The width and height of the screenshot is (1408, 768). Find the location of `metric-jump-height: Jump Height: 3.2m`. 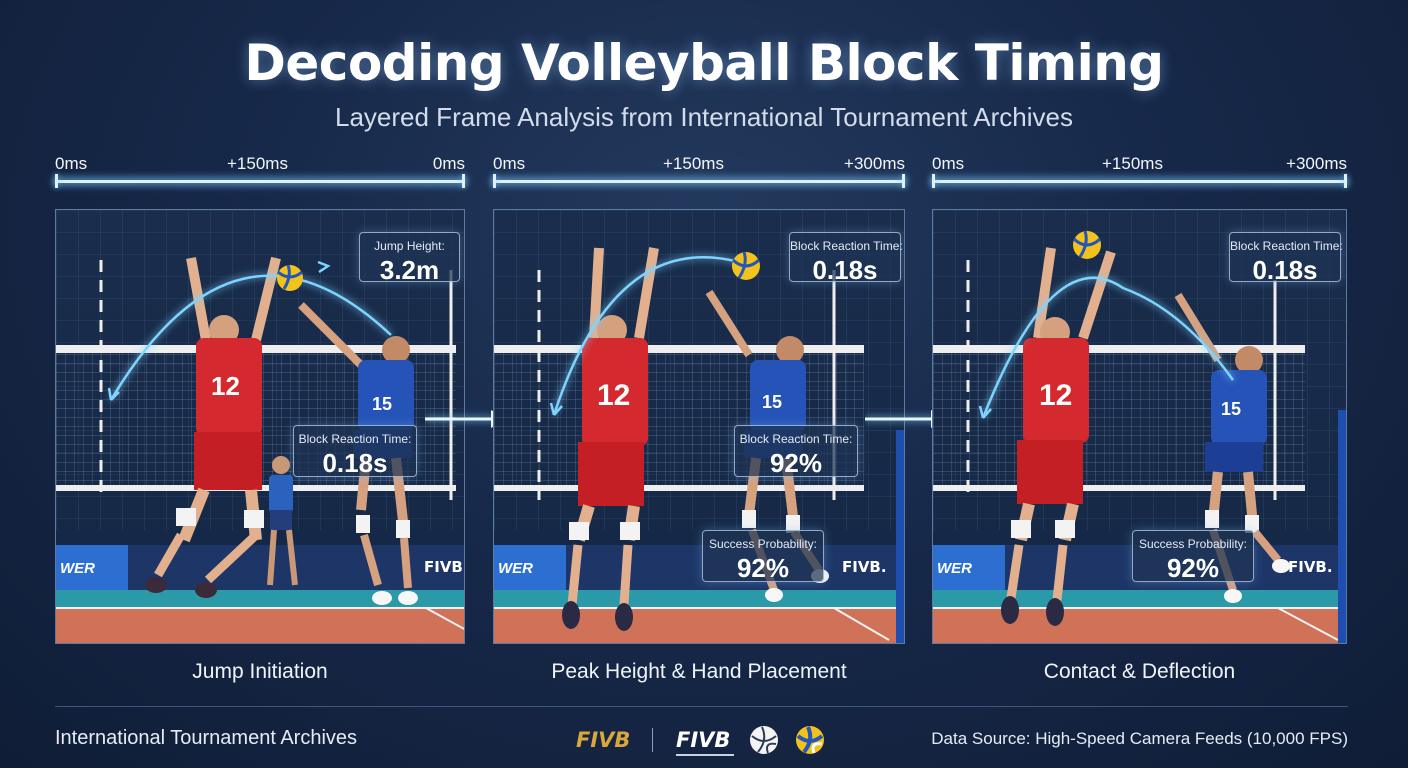

metric-jump-height: Jump Height: 3.2m is located at coordinates (409, 258).